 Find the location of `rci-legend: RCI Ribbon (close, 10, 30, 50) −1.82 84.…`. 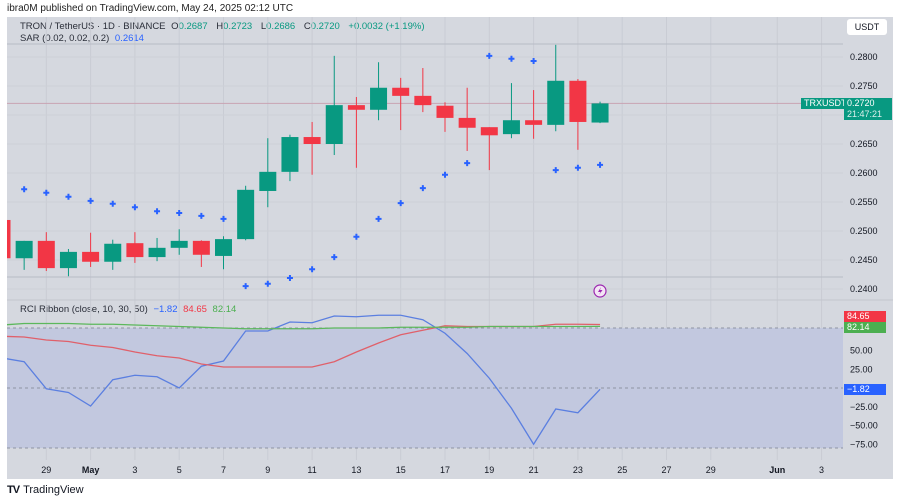

rci-legend: RCI Ribbon (close, 10, 30, 50) −1.82 84.… is located at coordinates (129, 309).